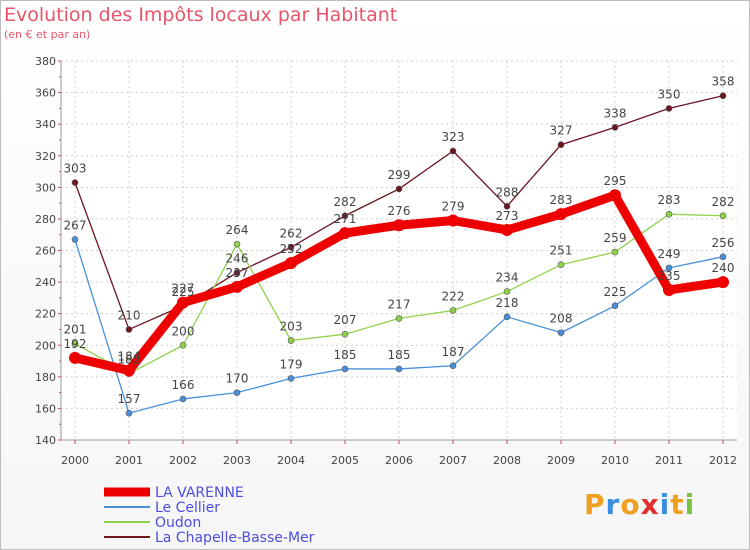  Describe the element at coordinates (75, 460) in the screenshot. I see `x-tick-label: 2000` at that location.